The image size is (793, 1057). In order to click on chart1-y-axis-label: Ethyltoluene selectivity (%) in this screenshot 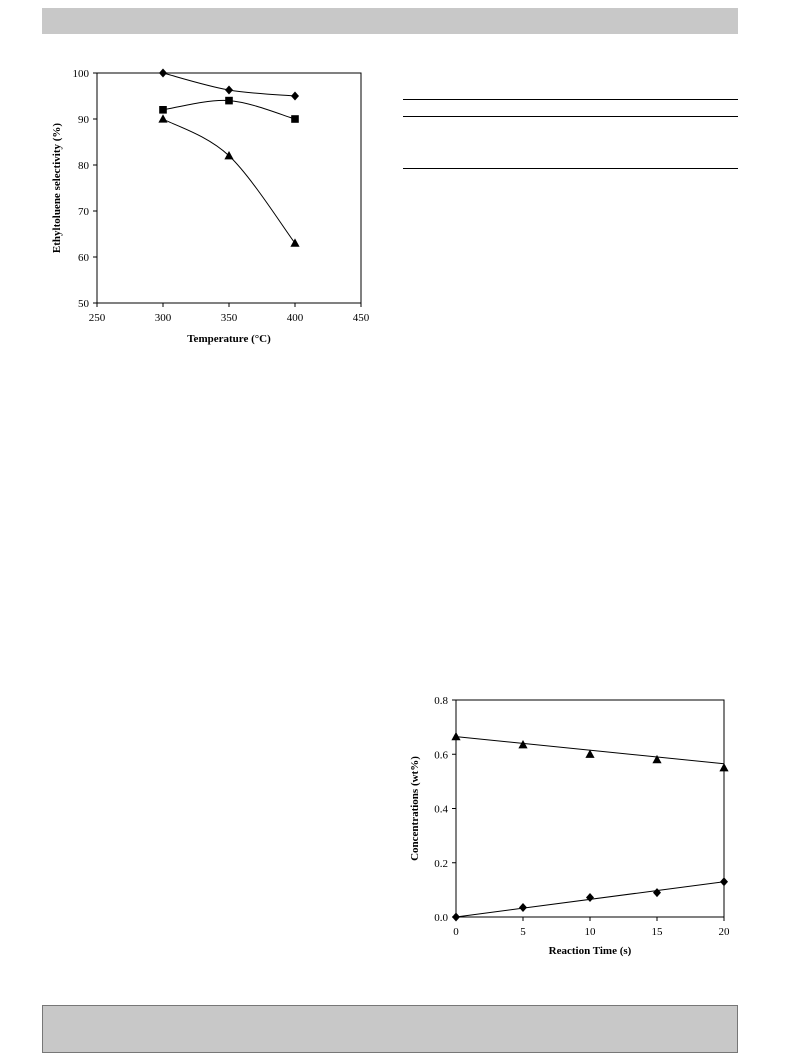, I will do `click(57, 188)`.